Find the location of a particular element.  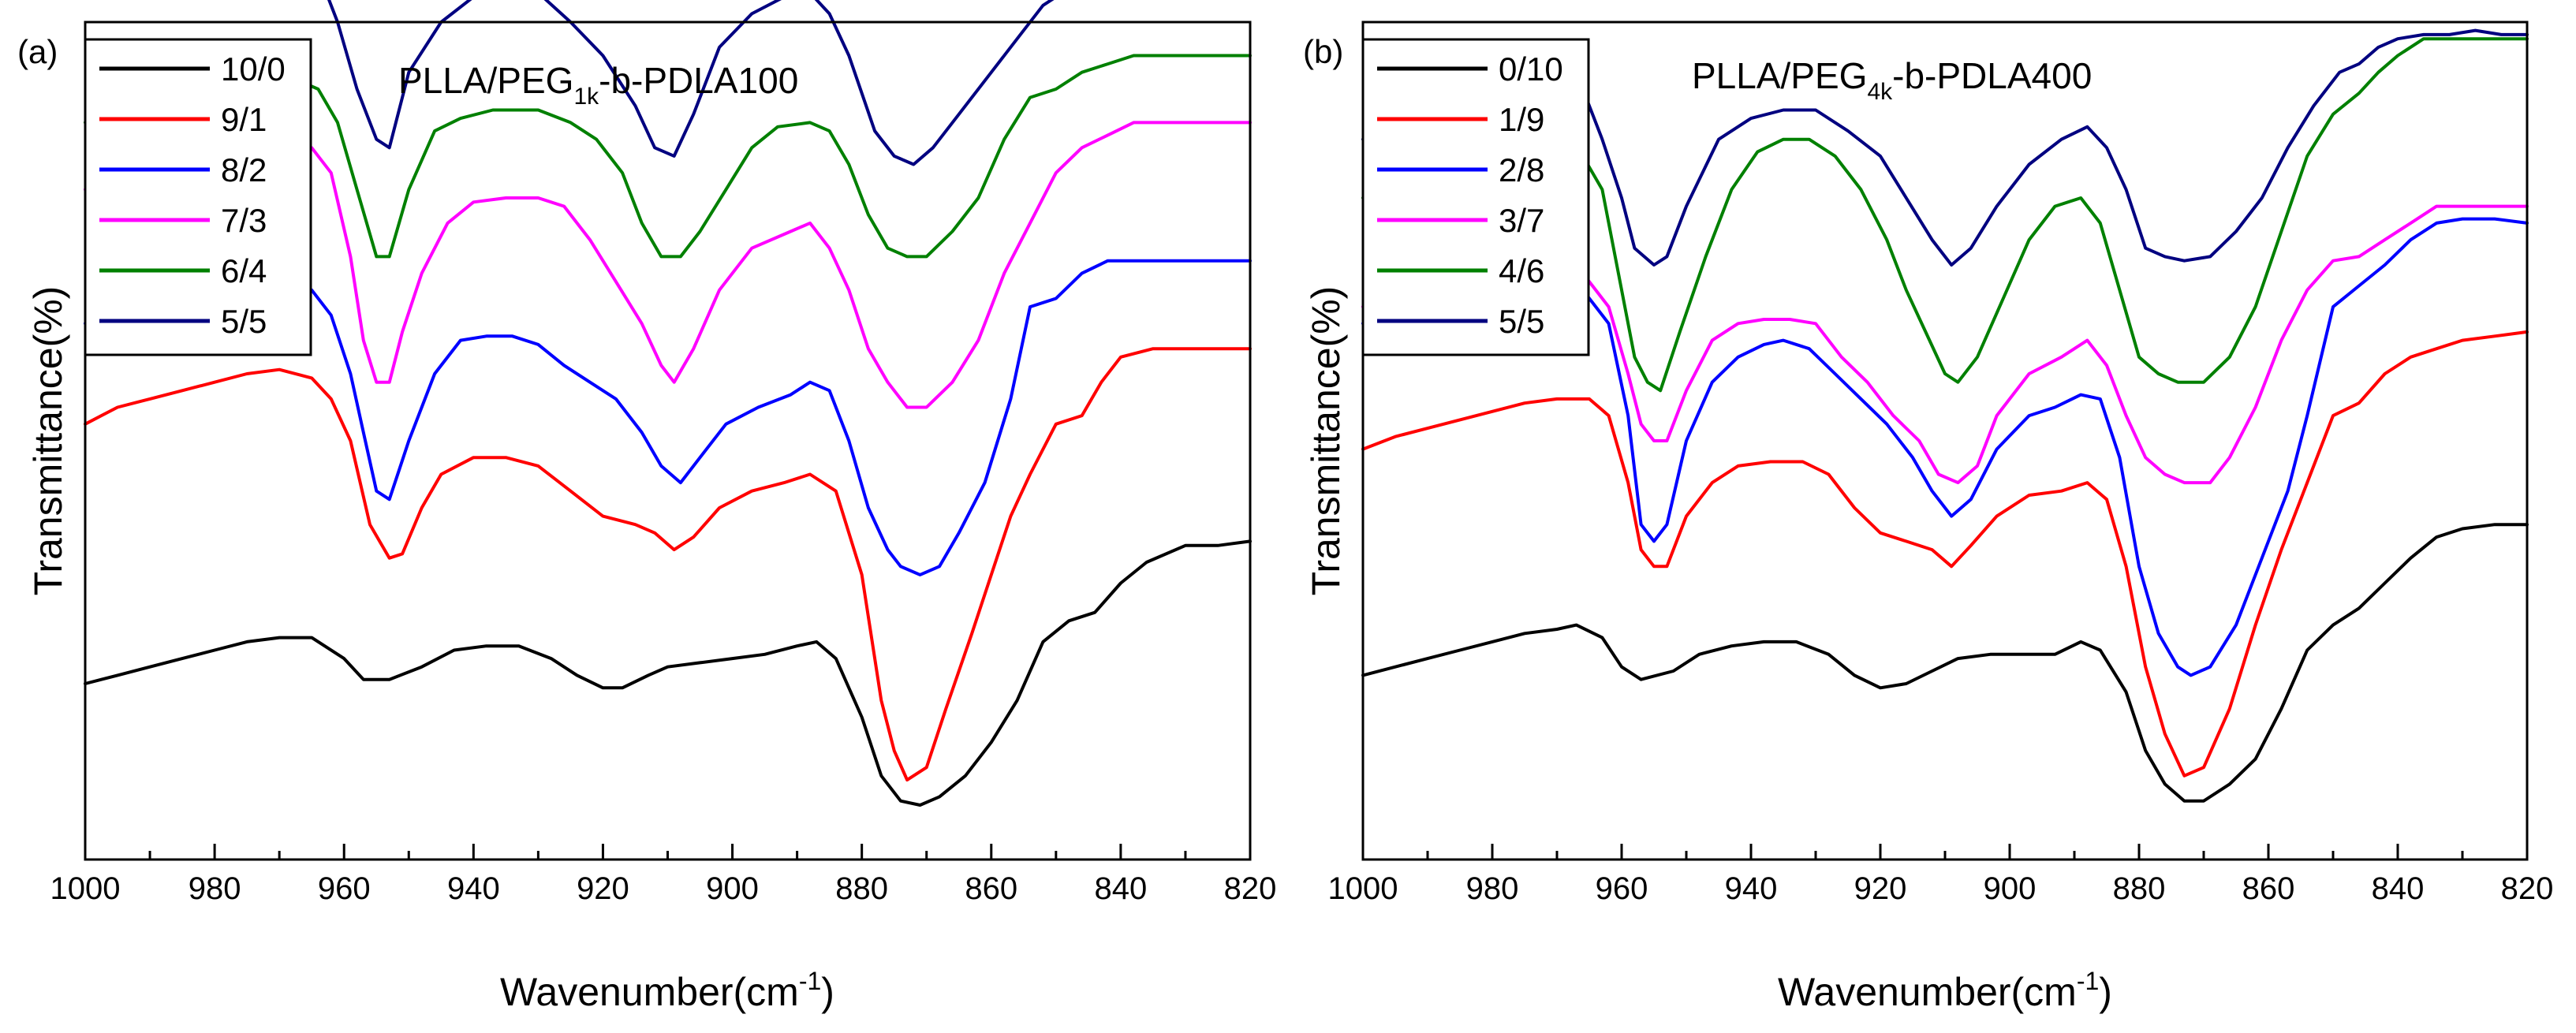

chart-title-a: PLLA/PEG1k-b-PDLA100 is located at coordinates (598, 85).